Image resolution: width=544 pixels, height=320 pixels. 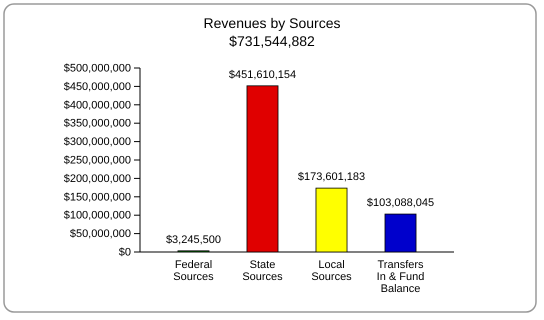 What do you see at coordinates (331, 270) in the screenshot?
I see `x-tick-label: Local Sources` at bounding box center [331, 270].